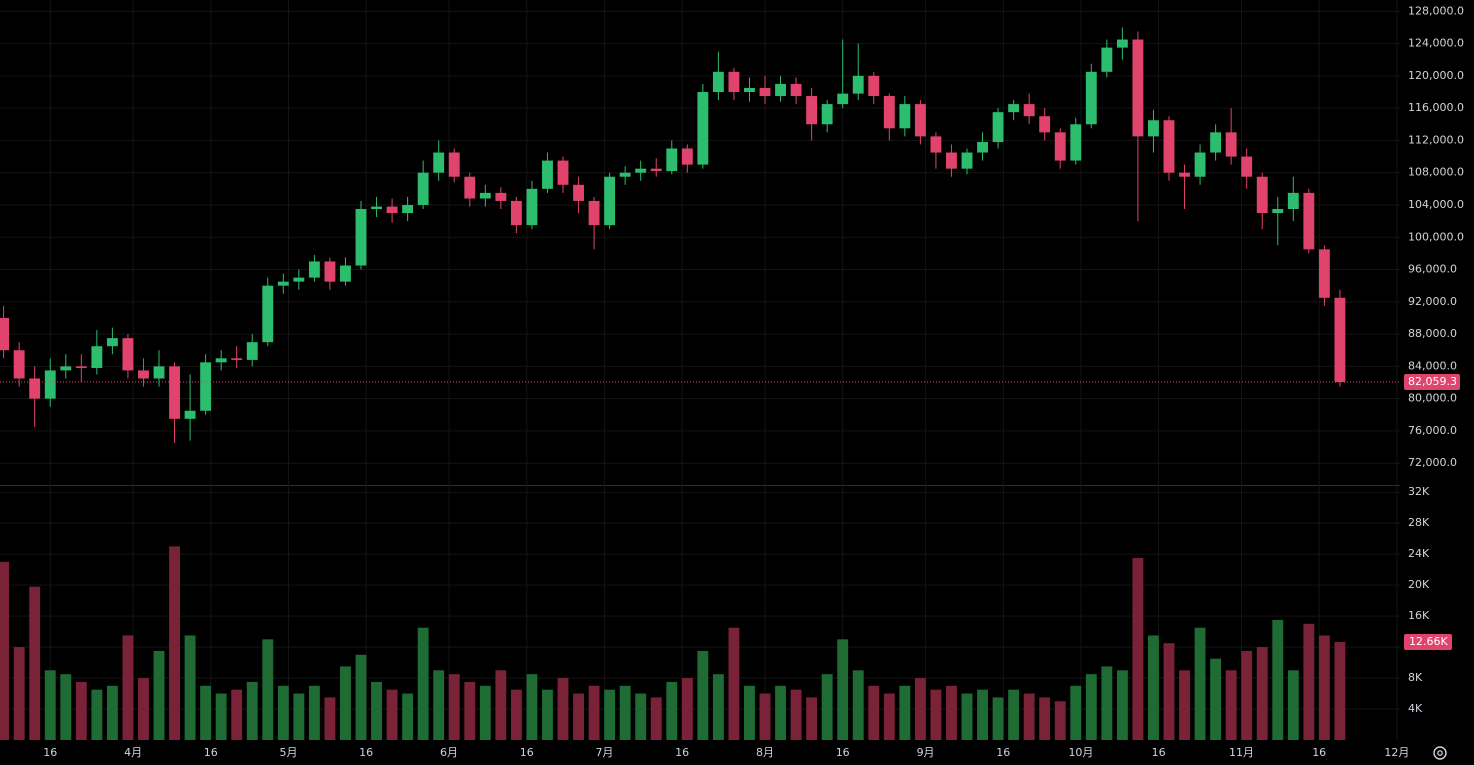 The height and width of the screenshot is (765, 1474). Describe the element at coordinates (288, 752) in the screenshot. I see `x-tick-label: 5月` at that location.